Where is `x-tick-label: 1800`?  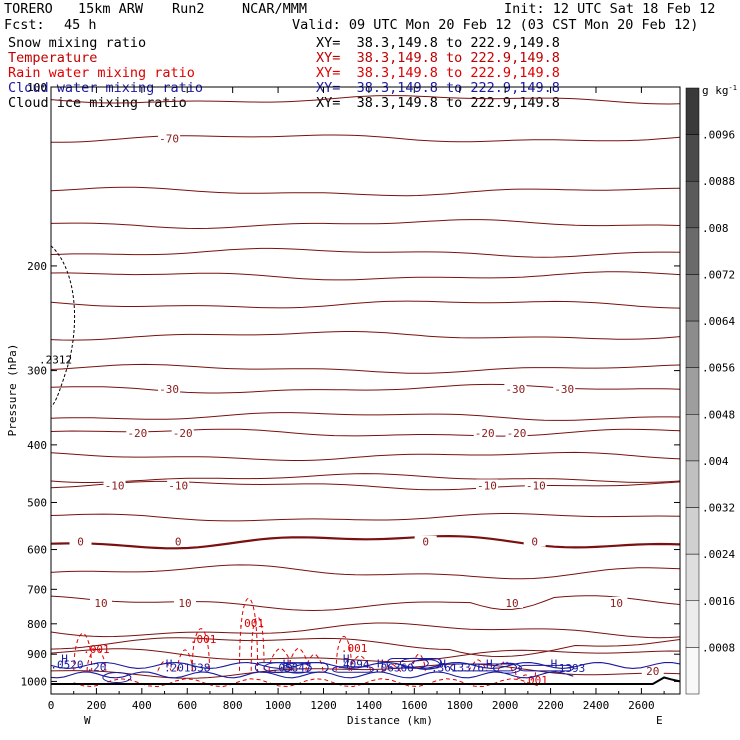 x-tick-label: 1800 is located at coordinates (459, 705).